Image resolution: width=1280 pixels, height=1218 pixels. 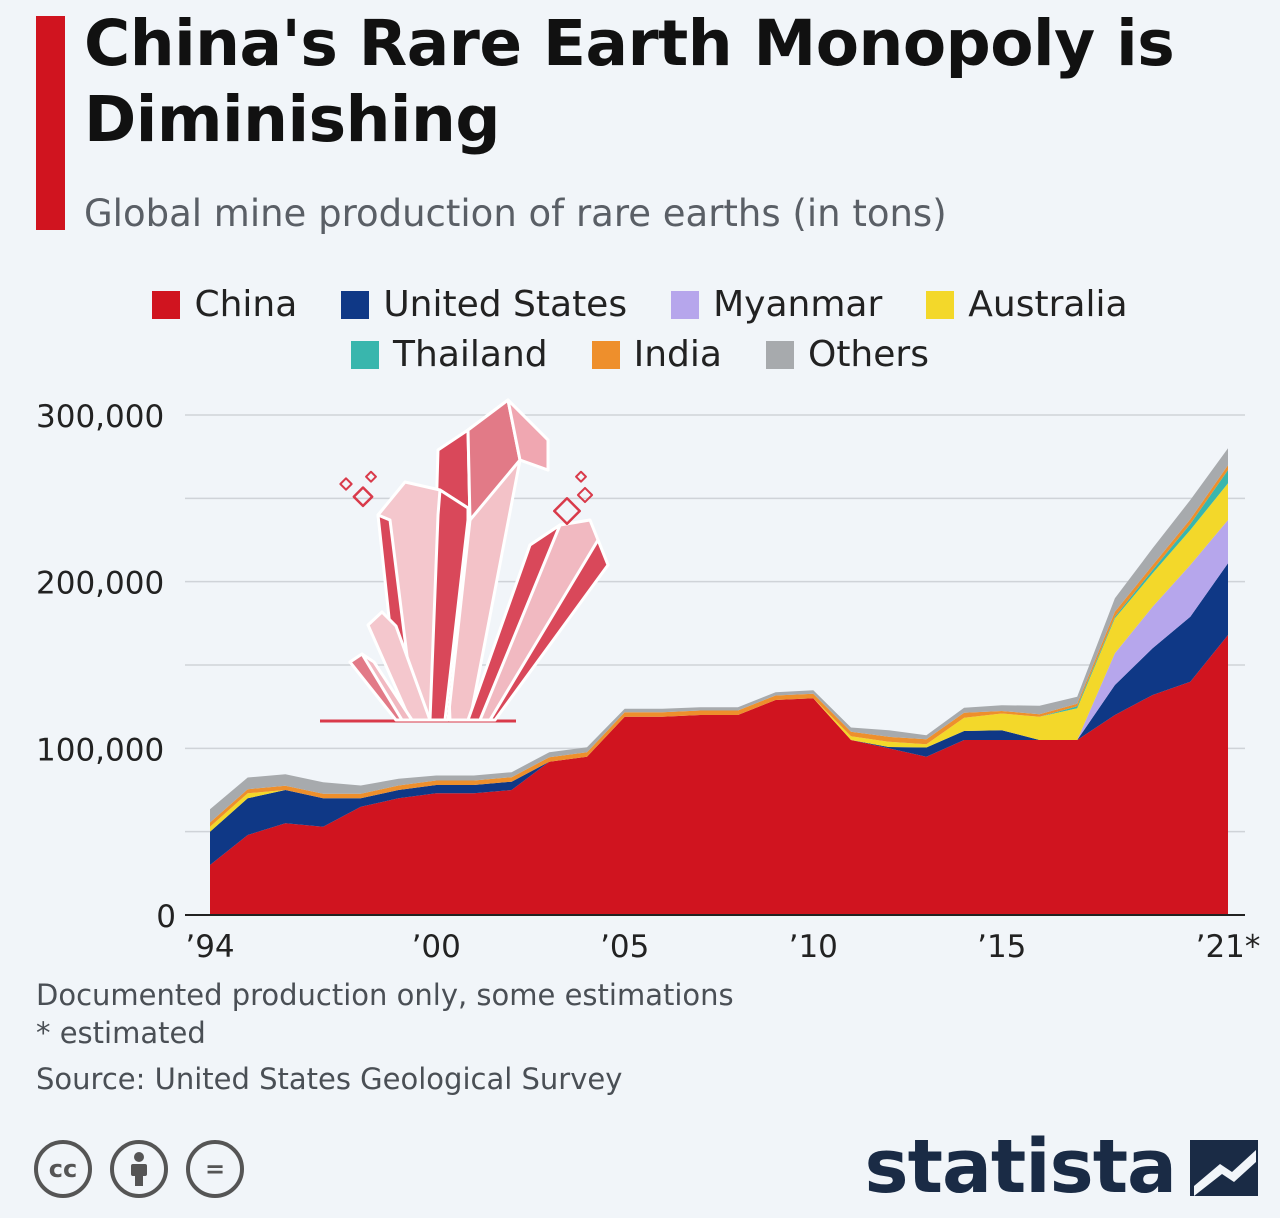 I want to click on nd-icon-text: =, so click(x=215, y=1169).